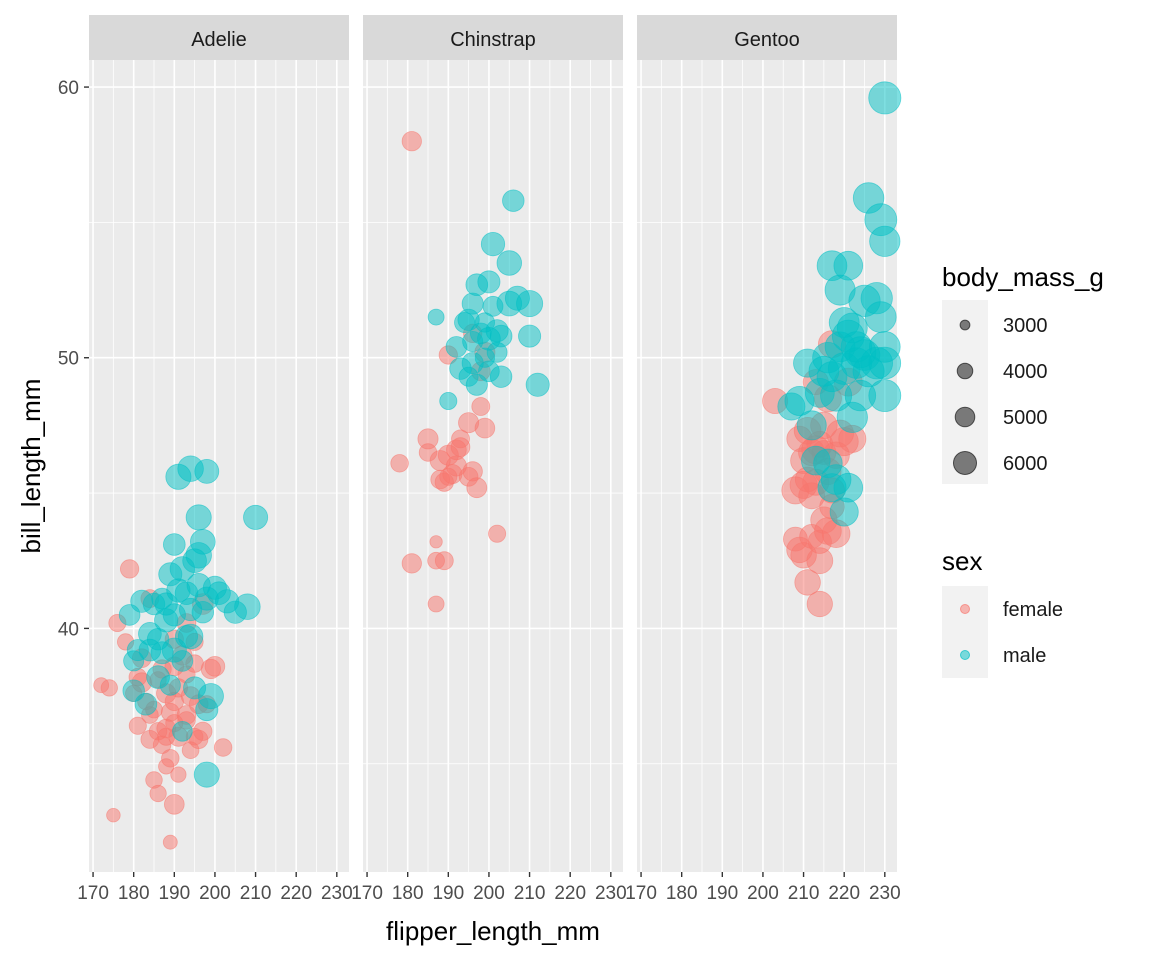 This screenshot has height=960, width=1152. What do you see at coordinates (1025, 464) in the screenshot?
I see `legend-size-label: 6000` at bounding box center [1025, 464].